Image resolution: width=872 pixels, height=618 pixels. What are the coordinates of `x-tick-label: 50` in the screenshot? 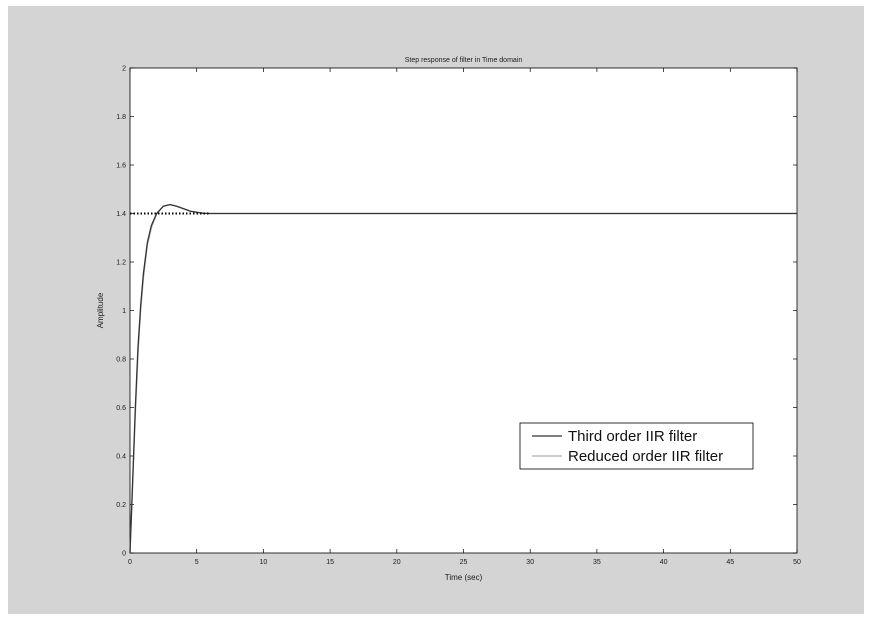 It's located at (797, 562).